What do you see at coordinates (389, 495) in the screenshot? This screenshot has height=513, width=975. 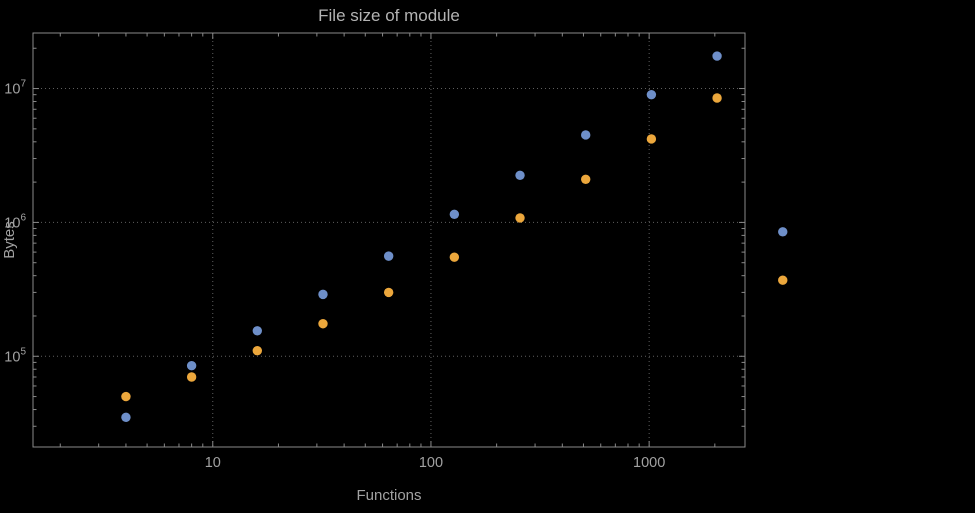 I see `x-axis-label: Functions` at bounding box center [389, 495].